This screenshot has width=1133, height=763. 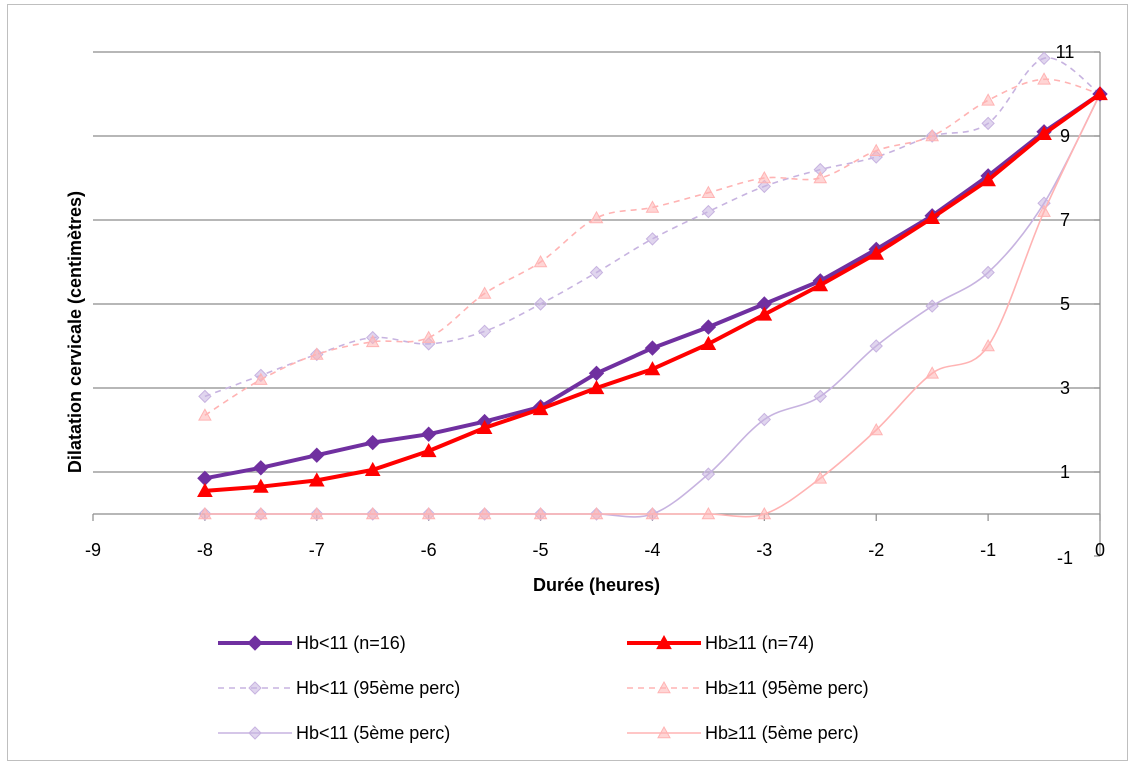 I want to click on legend-item: Hb≥11 (n=74), so click(x=720, y=643).